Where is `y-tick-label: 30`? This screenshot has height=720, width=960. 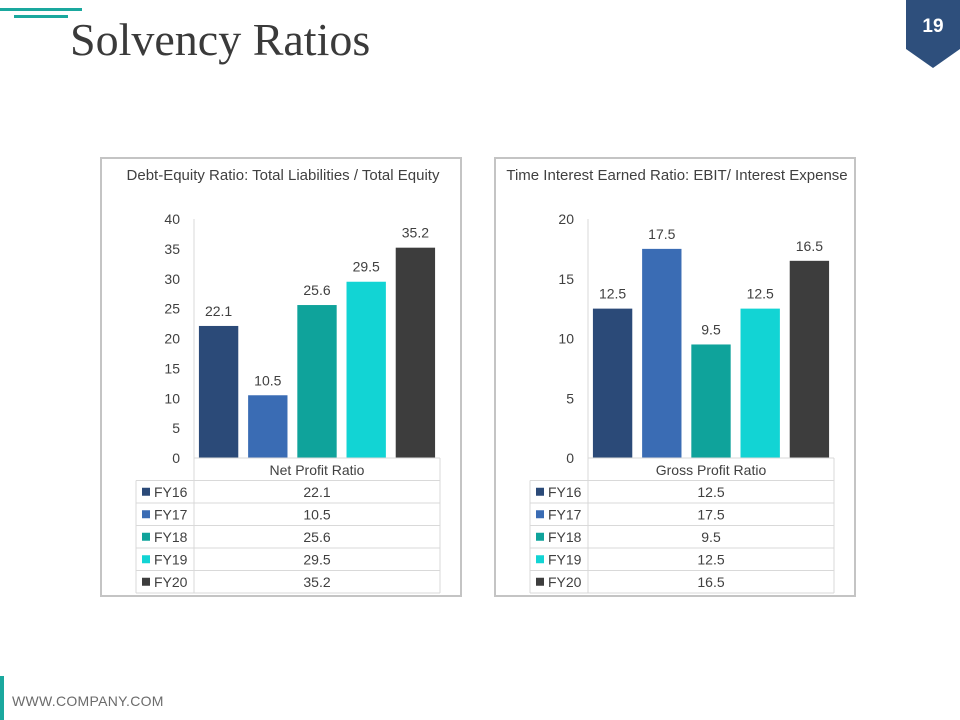
y-tick-label: 30 is located at coordinates (172, 279).